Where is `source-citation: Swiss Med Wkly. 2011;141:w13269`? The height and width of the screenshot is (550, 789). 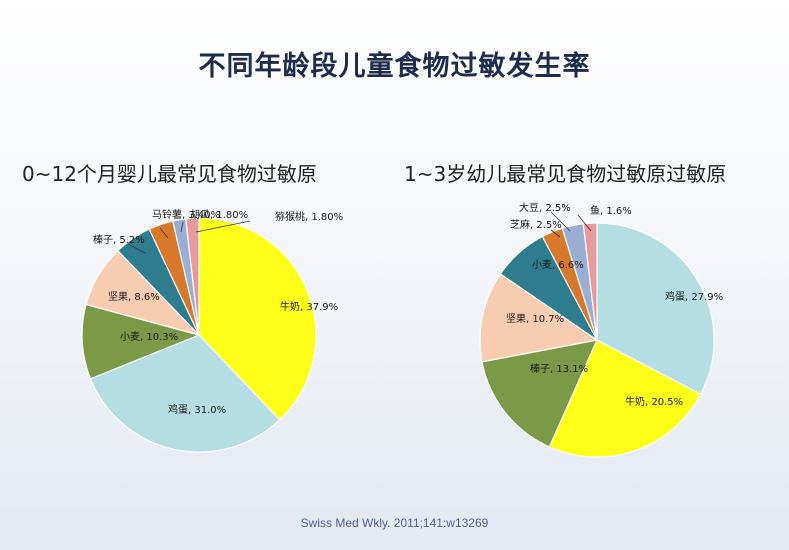
source-citation: Swiss Med Wkly. 2011;141:w13269 is located at coordinates (394, 523).